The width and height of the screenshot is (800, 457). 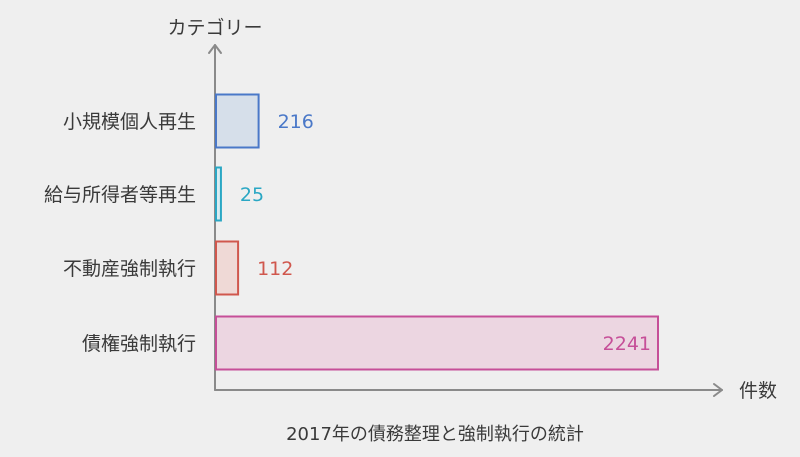 What do you see at coordinates (252, 195) in the screenshot?
I see `value-label: 25` at bounding box center [252, 195].